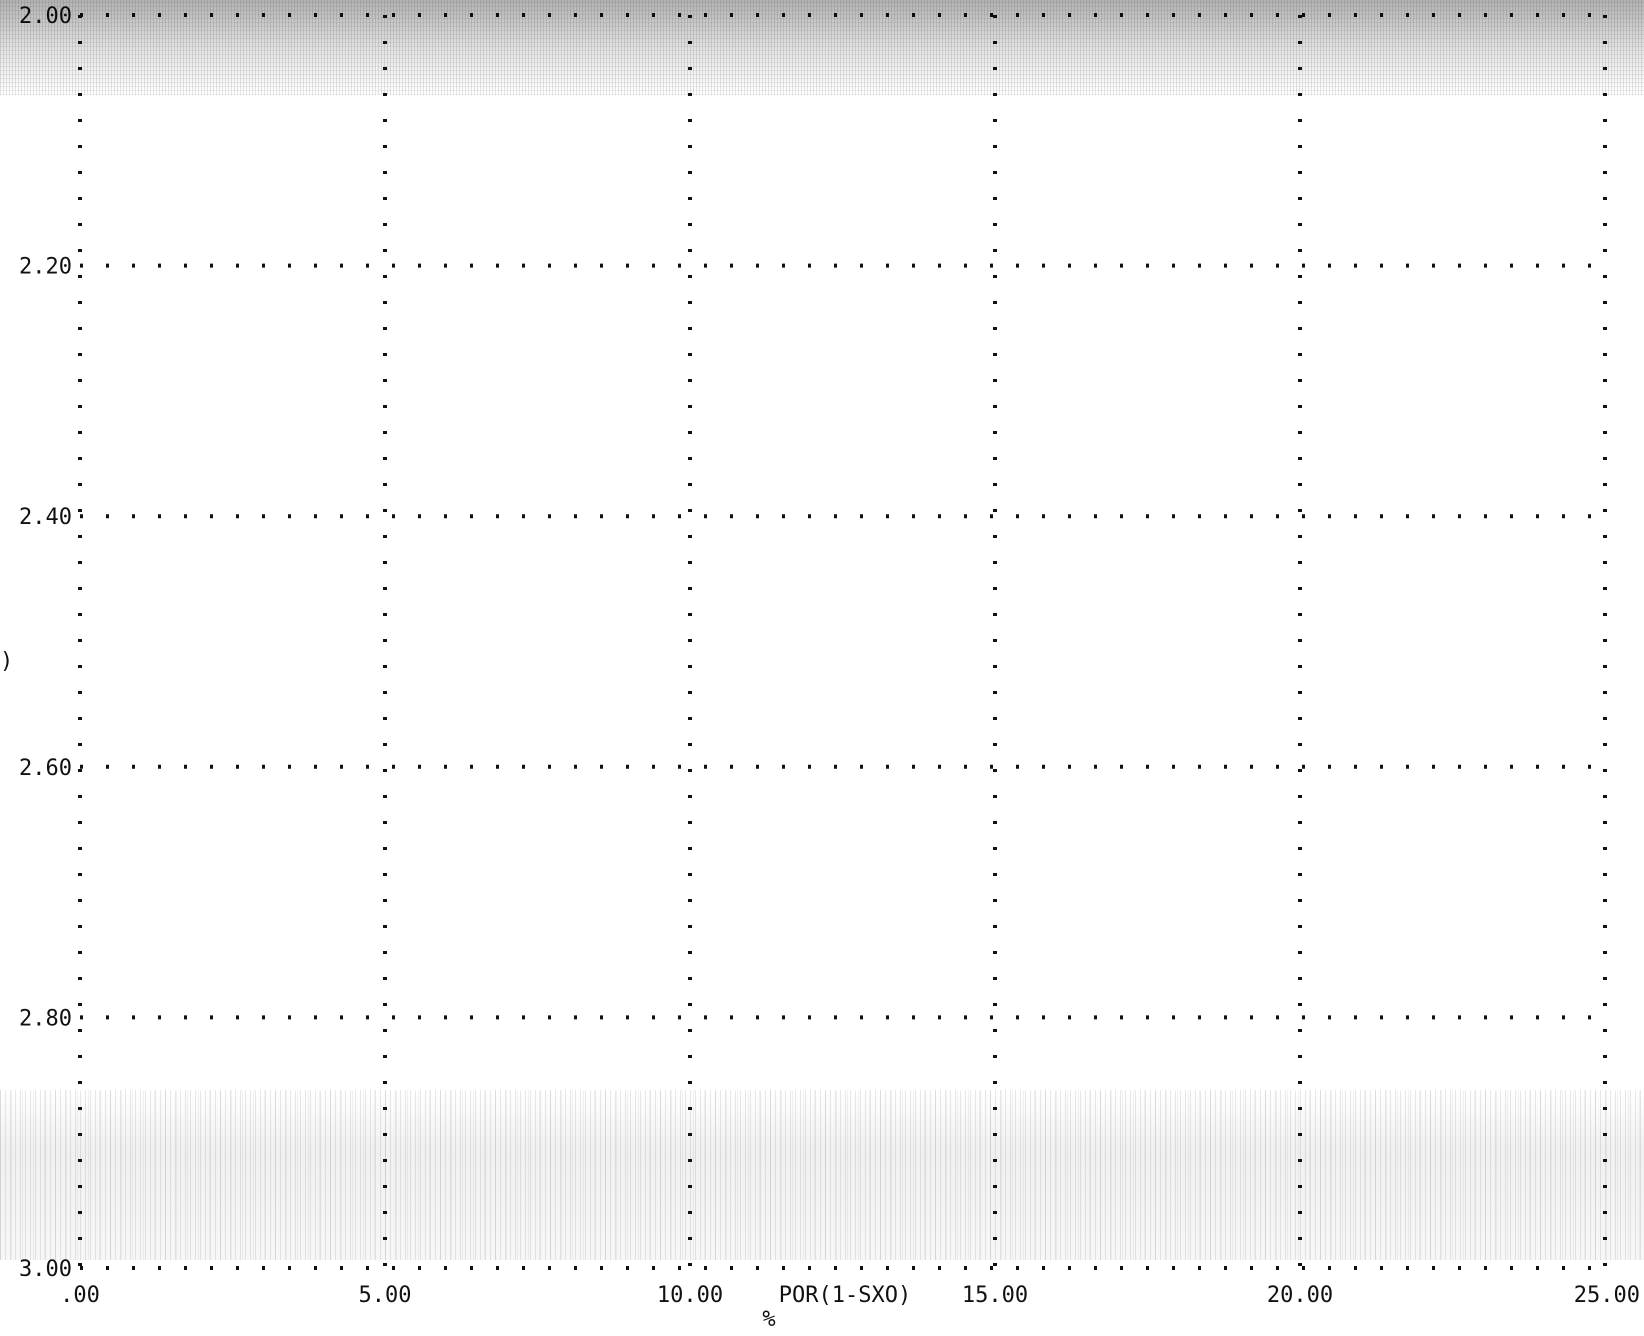 This screenshot has width=1644, height=1336. What do you see at coordinates (385, 1295) in the screenshot?
I see `x-tick-label-1: 5.00` at bounding box center [385, 1295].